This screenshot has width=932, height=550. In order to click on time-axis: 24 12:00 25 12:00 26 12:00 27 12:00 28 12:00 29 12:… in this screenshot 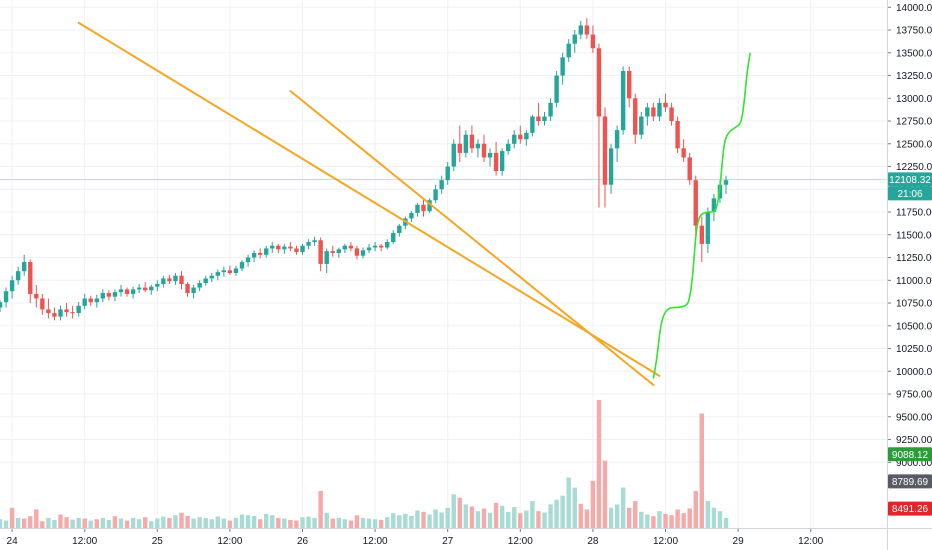, I will do `click(466, 537)`.